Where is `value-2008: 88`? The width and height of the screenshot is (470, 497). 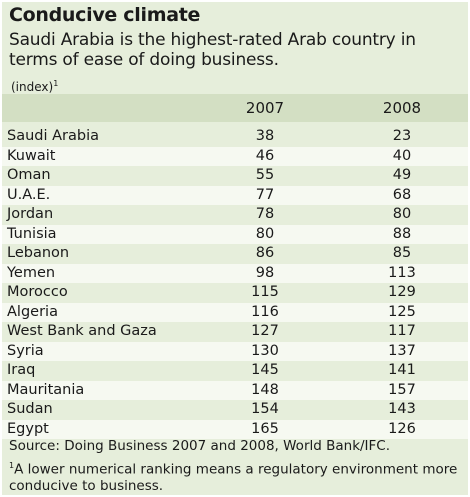 value-2008: 88 is located at coordinates (402, 233).